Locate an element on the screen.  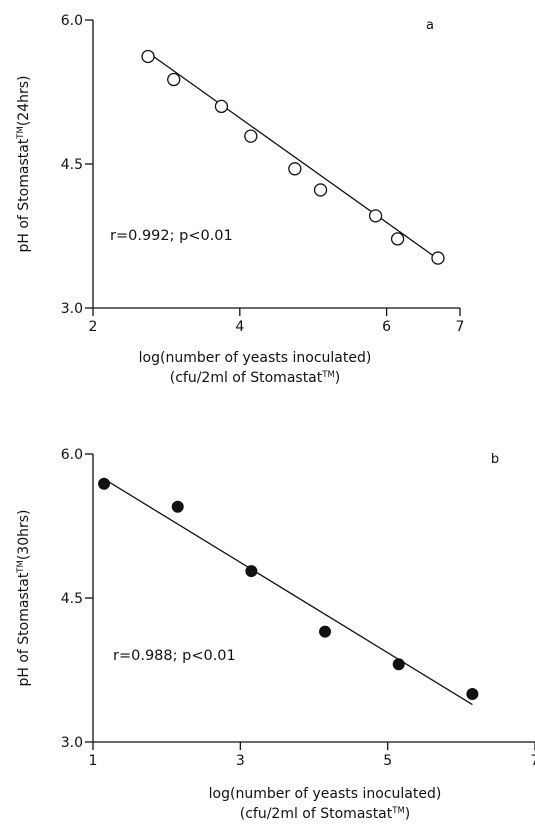
panel-b-x-axis-label: log(number of yeasts inoculated) is located at coordinates (325, 794).